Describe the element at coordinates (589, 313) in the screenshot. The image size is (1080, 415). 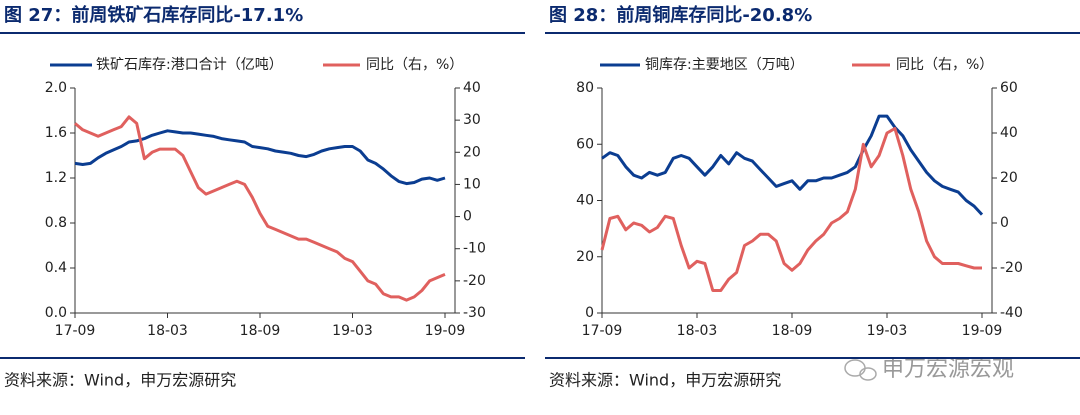
I see `y-tick-label: 0` at that location.